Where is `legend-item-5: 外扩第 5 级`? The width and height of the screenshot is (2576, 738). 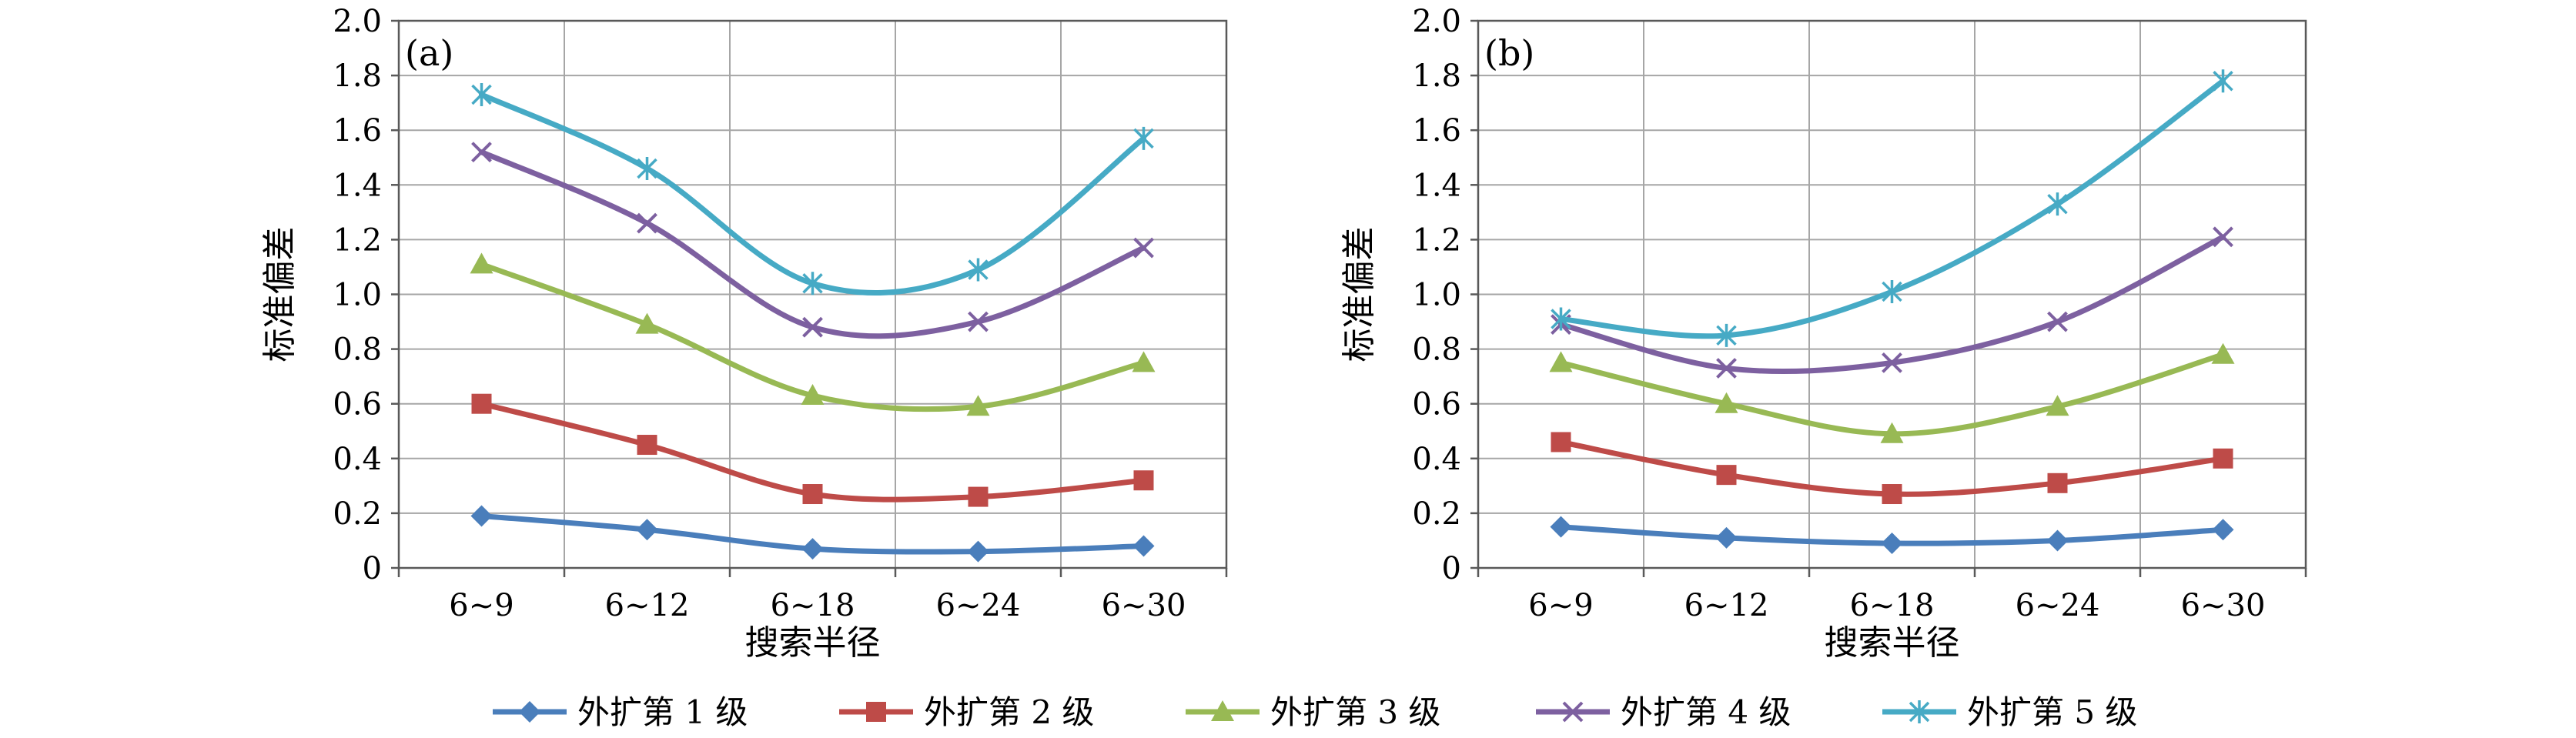 legend-item-5: 外扩第 5 级 is located at coordinates (2010, 712).